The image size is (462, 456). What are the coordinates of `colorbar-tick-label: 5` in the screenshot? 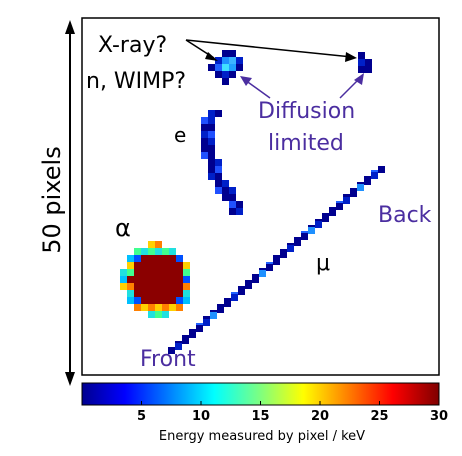 It's located at (141, 416).